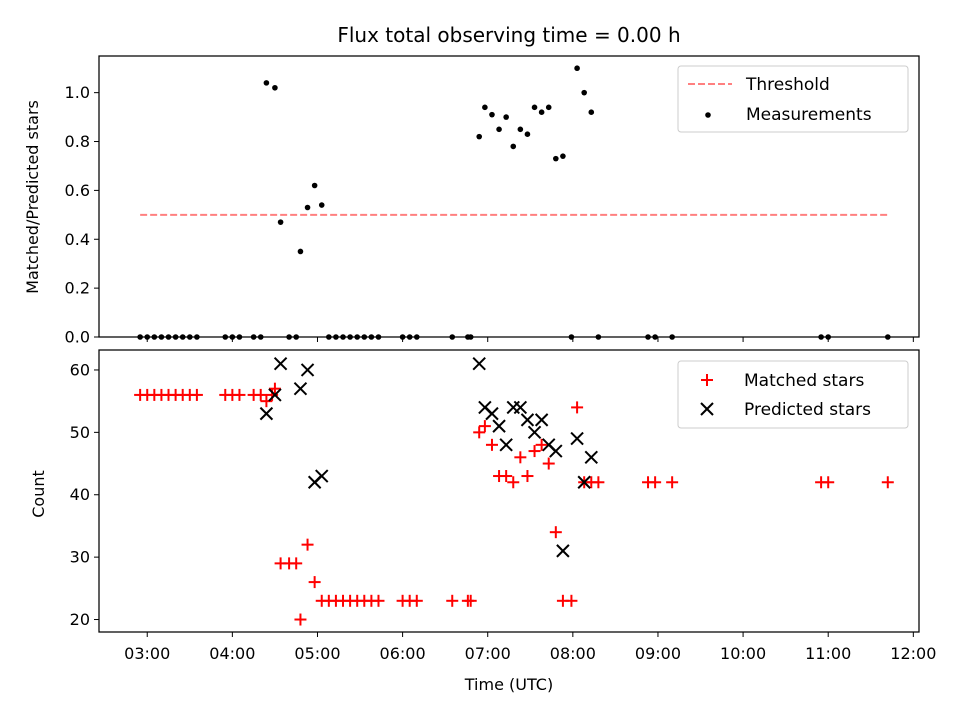  What do you see at coordinates (317, 653) in the screenshot?
I see `x-tick-label: 05:00` at bounding box center [317, 653].